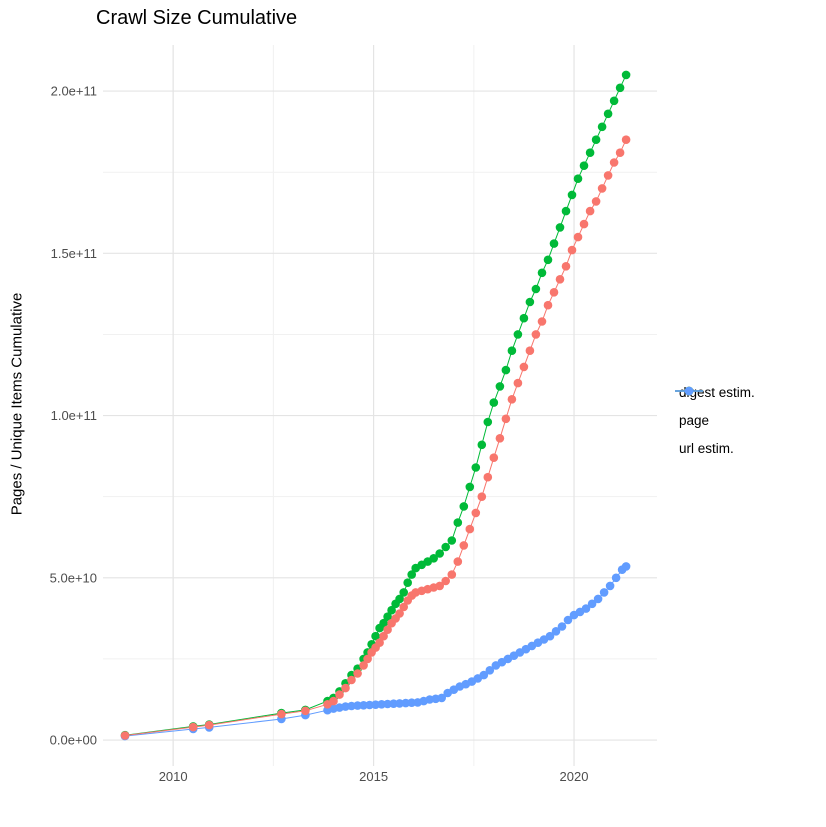 The image size is (826, 827). What do you see at coordinates (74, 91) in the screenshot?
I see `y-tick-label: 2.0e+11` at bounding box center [74, 91].